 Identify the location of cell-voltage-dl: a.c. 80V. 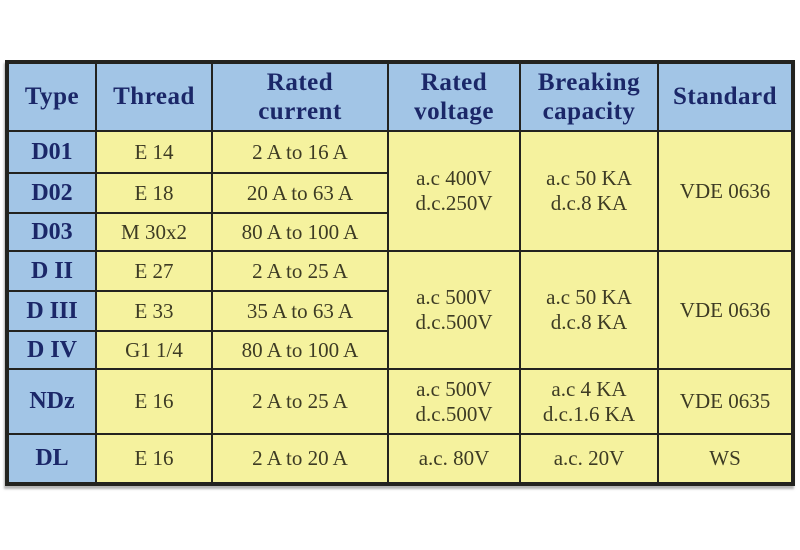
(454, 459).